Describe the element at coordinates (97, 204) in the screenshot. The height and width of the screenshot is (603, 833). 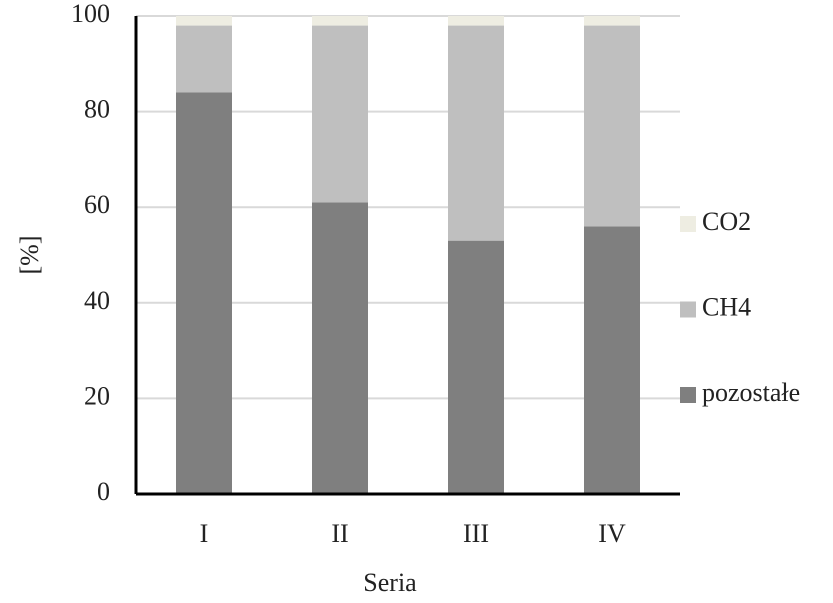
I see `y-tick-label: 60` at that location.